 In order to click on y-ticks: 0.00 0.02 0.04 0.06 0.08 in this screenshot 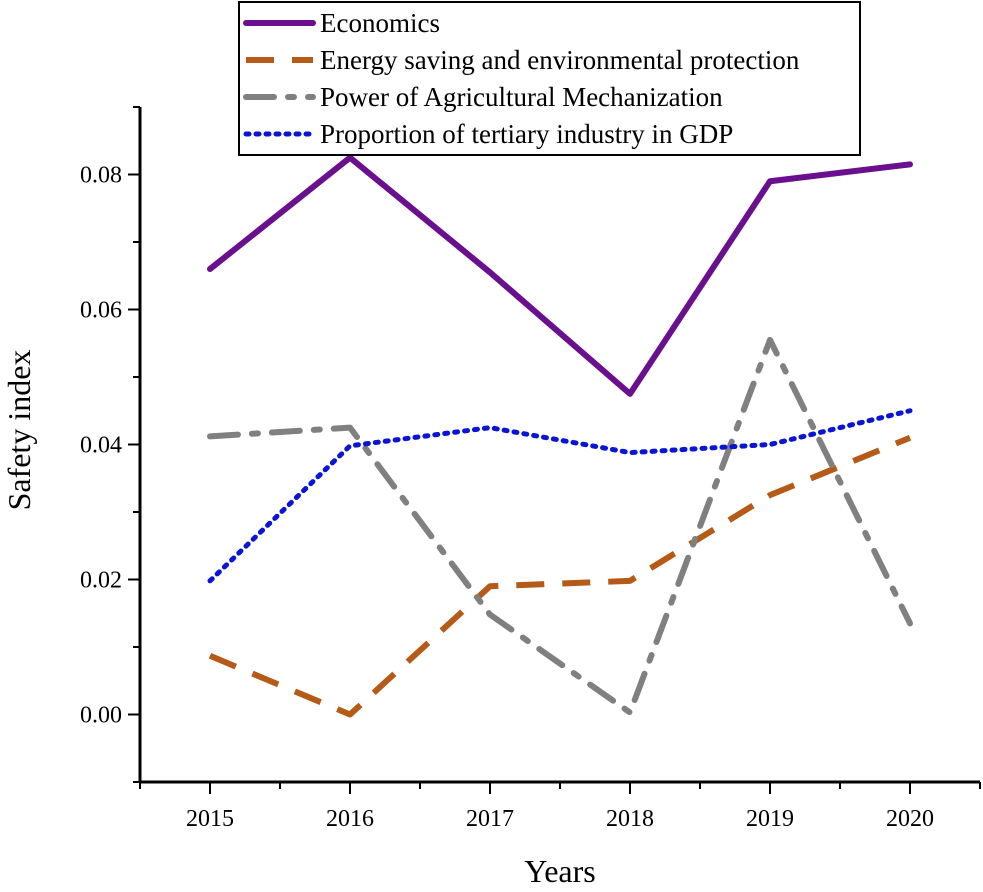, I will do `click(110, 444)`.